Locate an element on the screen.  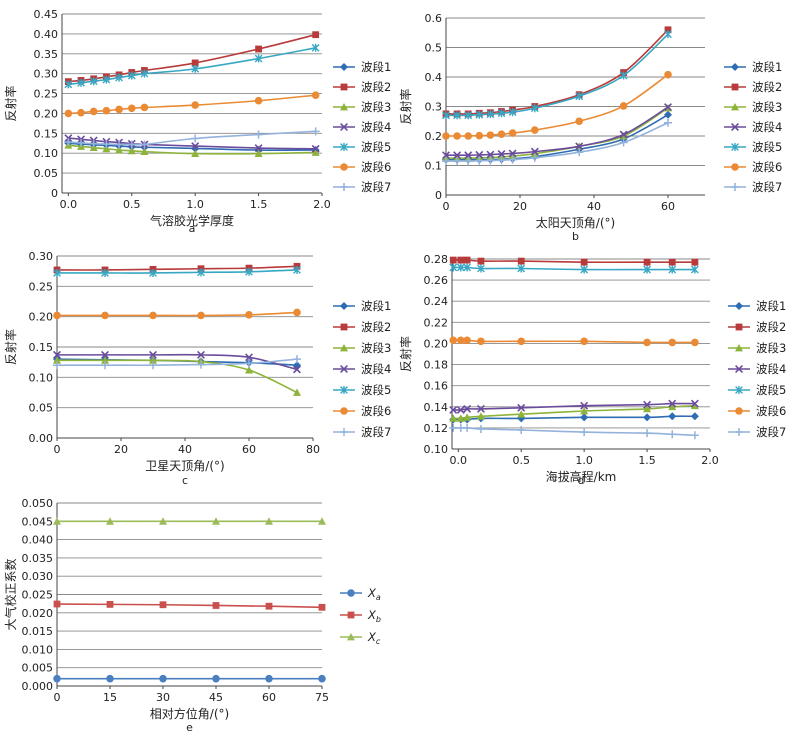
x-tick-label: 0 is located at coordinates (446, 206).